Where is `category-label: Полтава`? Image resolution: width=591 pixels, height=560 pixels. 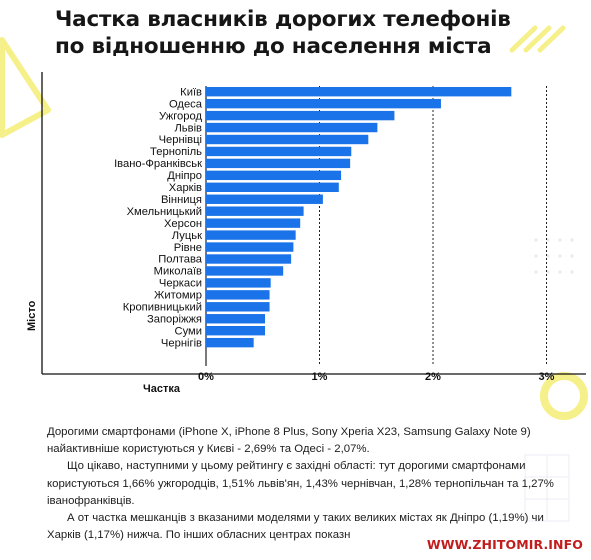 category-label: Полтава is located at coordinates (180, 260).